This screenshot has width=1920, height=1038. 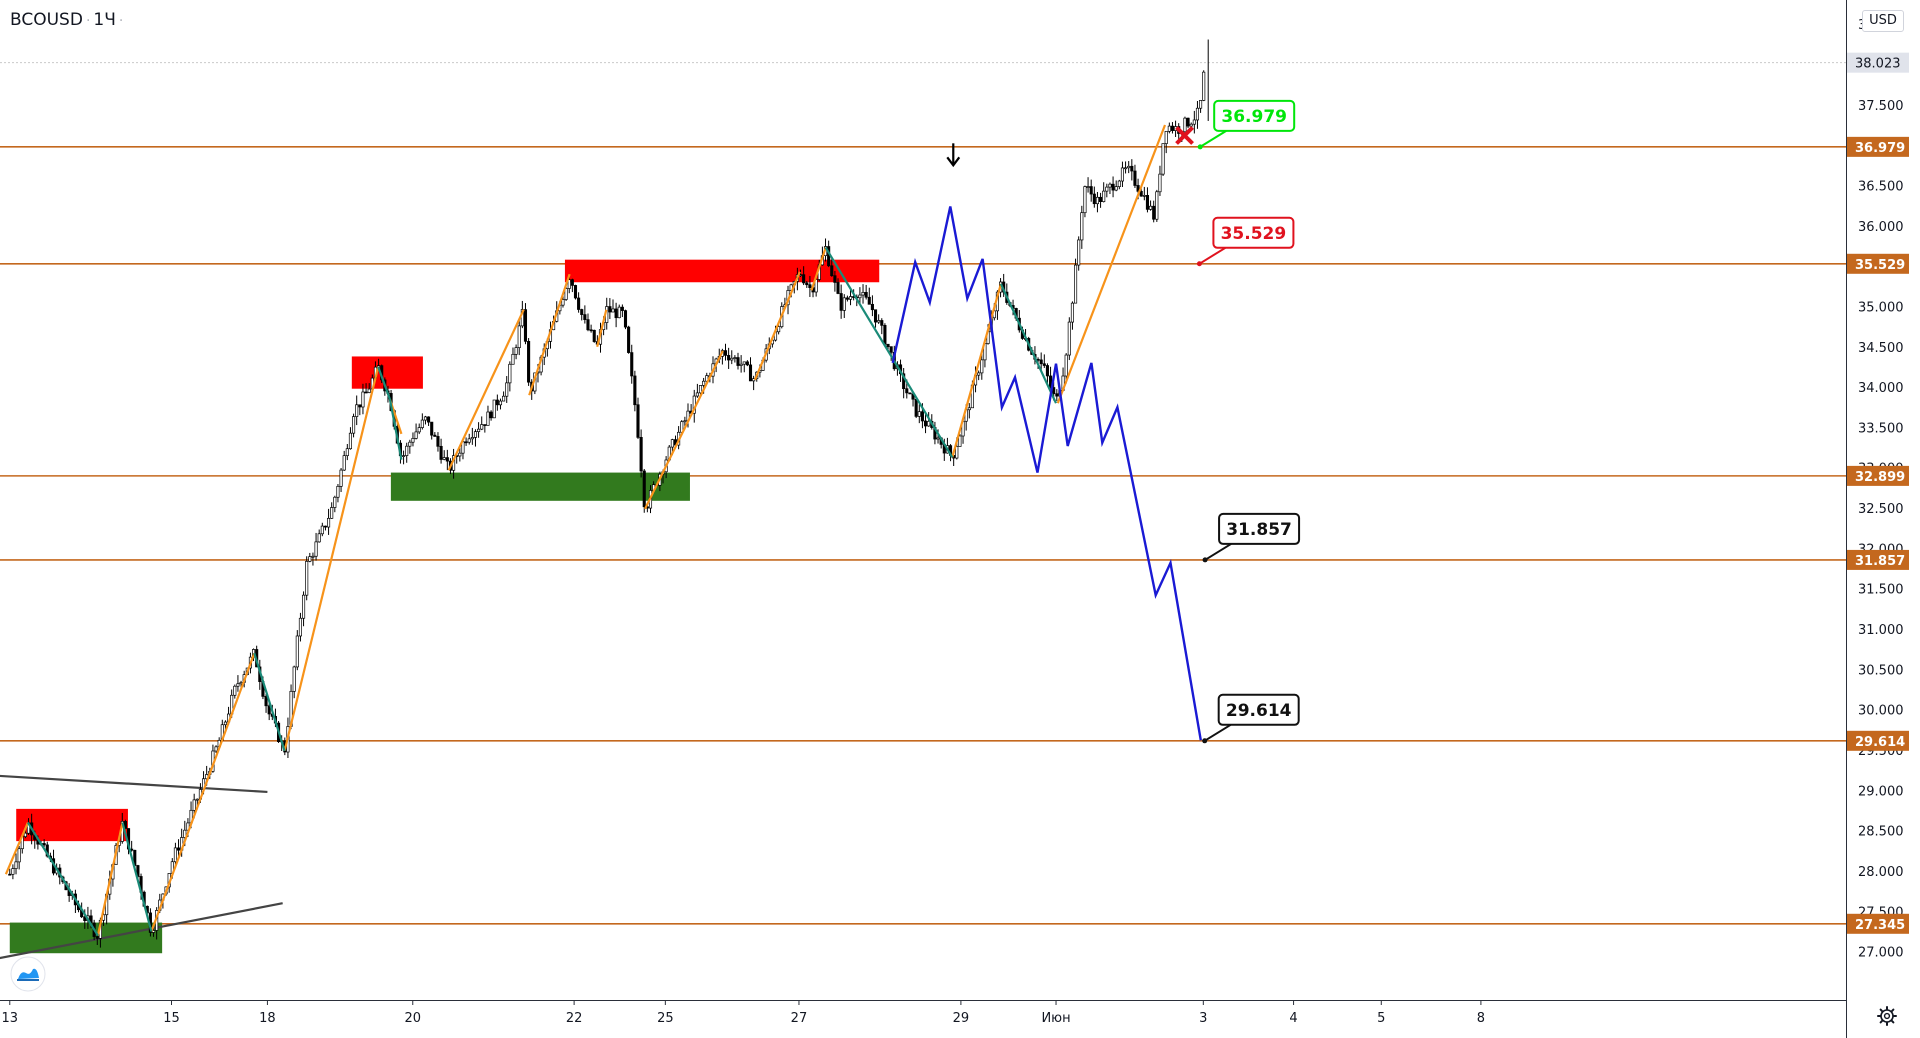 What do you see at coordinates (1218, 552) in the screenshot?
I see `callout-pointer` at bounding box center [1218, 552].